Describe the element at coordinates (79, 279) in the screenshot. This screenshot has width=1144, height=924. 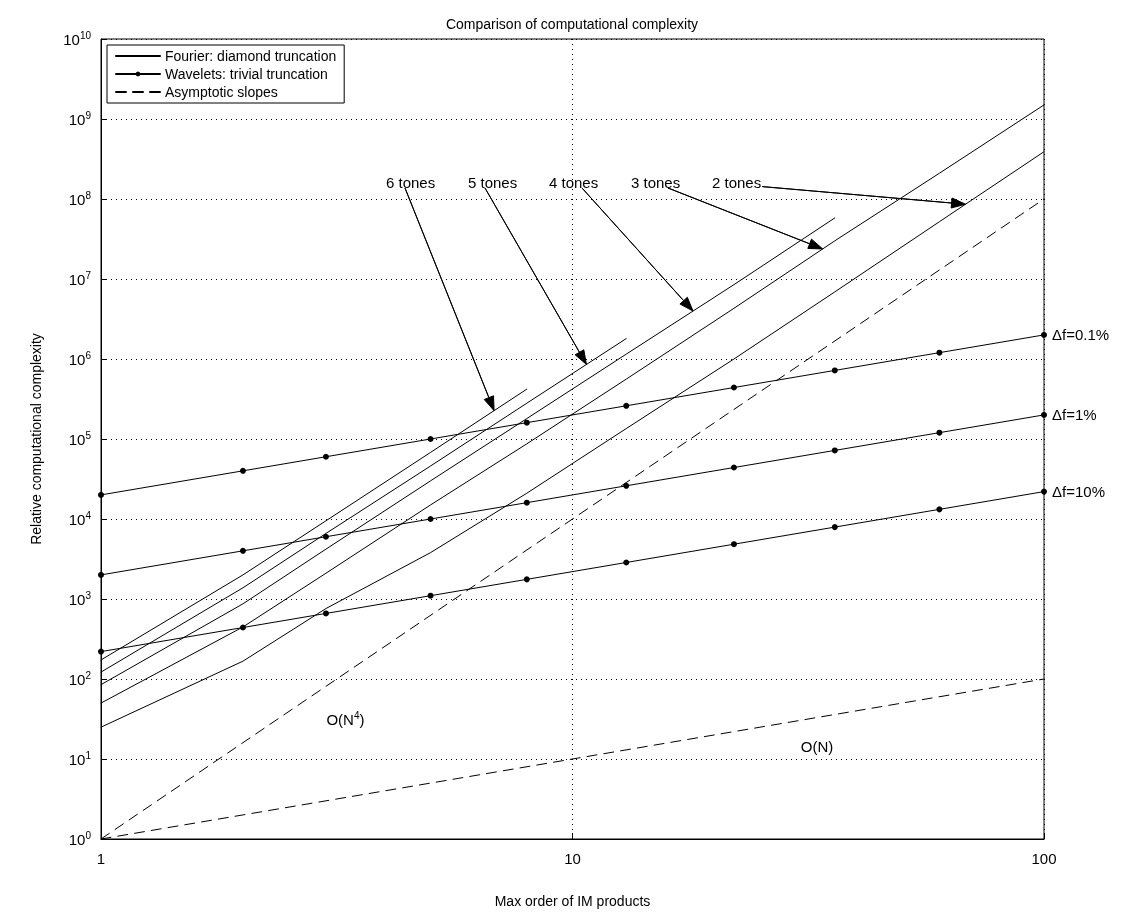
I see `y-tick-label: 10$^{7}$` at that location.